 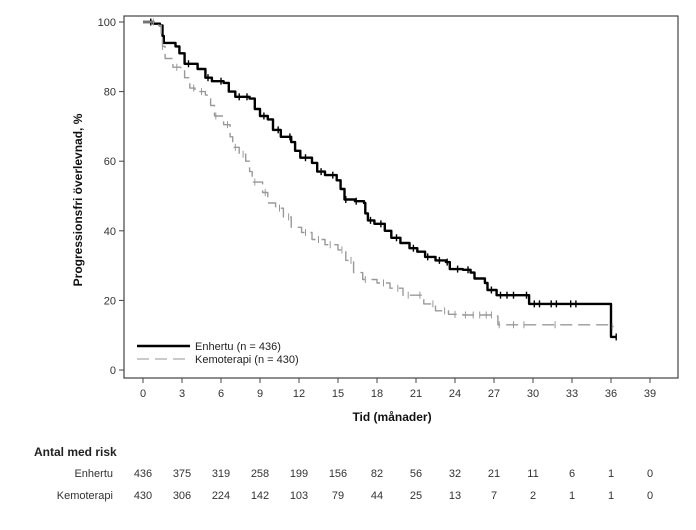 I want to click on risk-cell: 103, so click(x=299, y=496).